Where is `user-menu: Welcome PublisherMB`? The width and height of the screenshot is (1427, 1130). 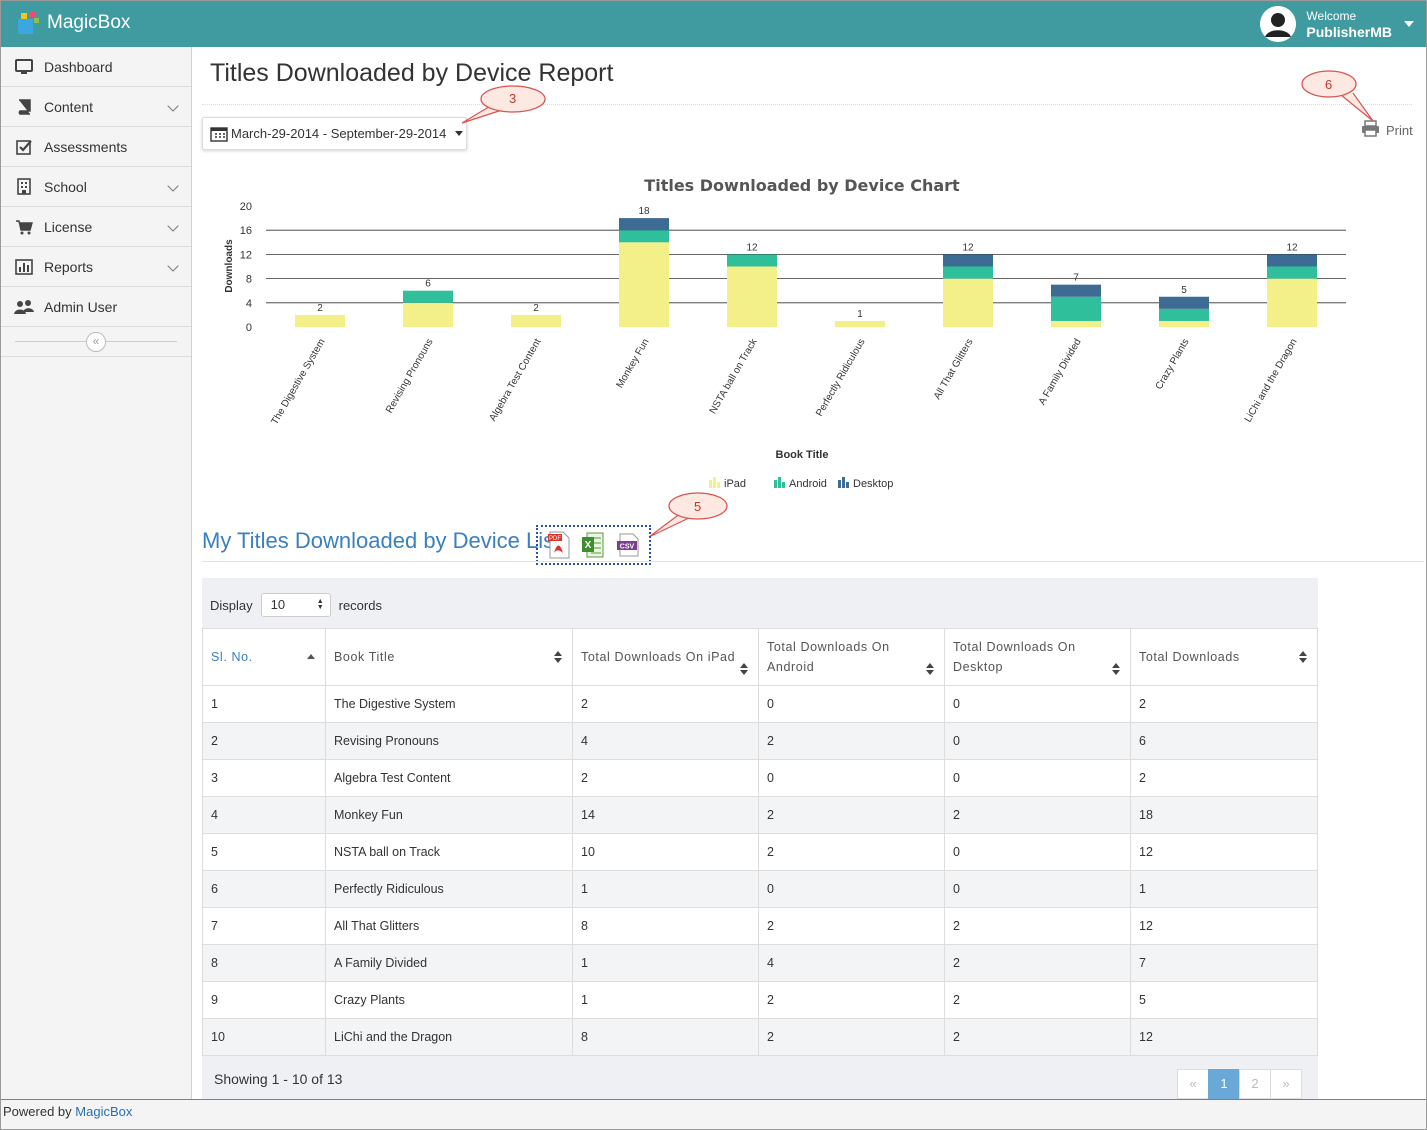
user-menu: Welcome PublisherMB is located at coordinates (1337, 24).